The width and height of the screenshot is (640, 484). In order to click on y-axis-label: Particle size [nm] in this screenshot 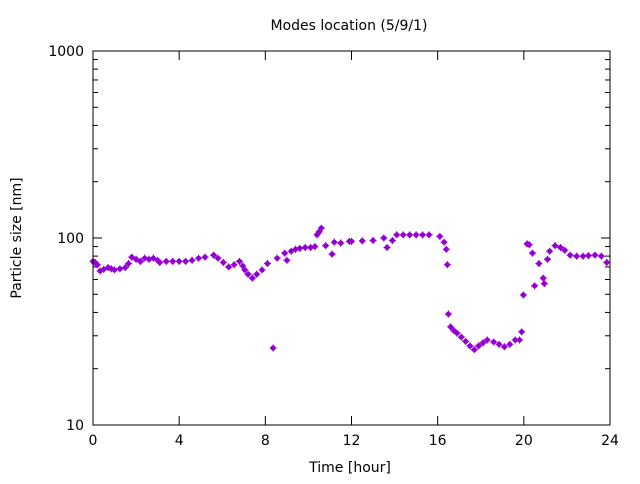, I will do `click(17, 237)`.